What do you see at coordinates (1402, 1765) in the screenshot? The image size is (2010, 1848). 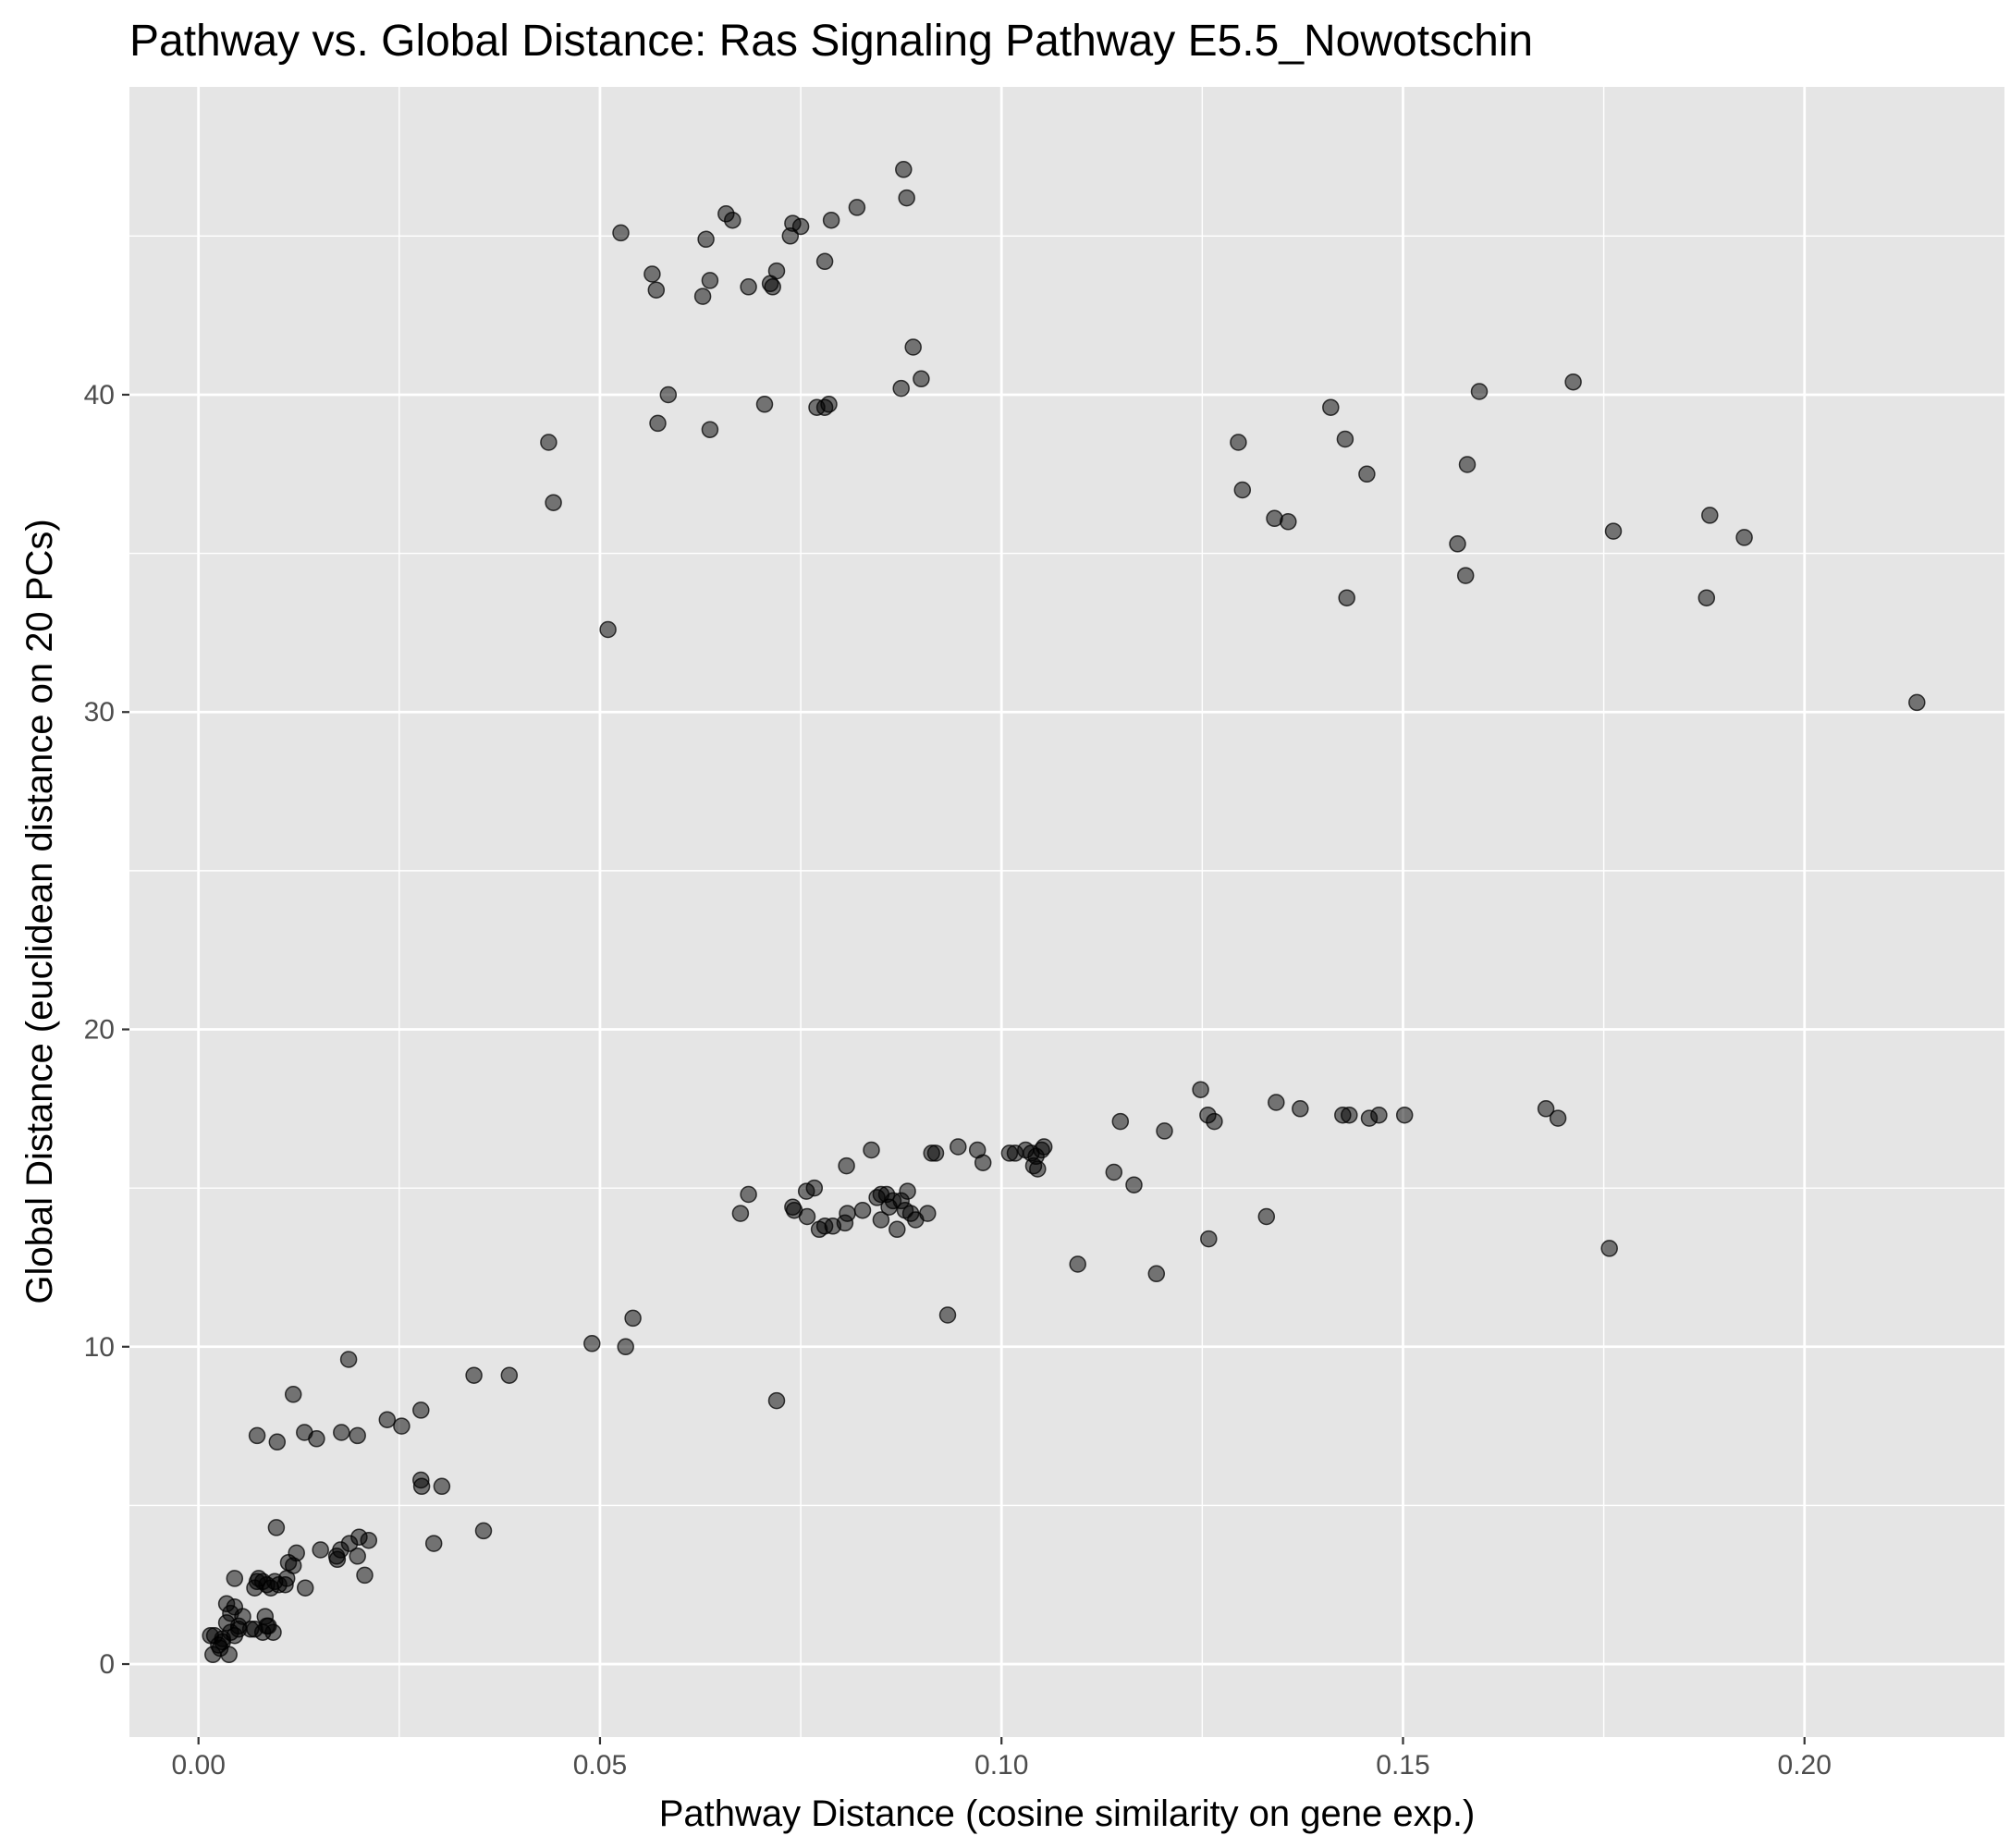 I see `x-tick-label: 0.15` at bounding box center [1402, 1765].